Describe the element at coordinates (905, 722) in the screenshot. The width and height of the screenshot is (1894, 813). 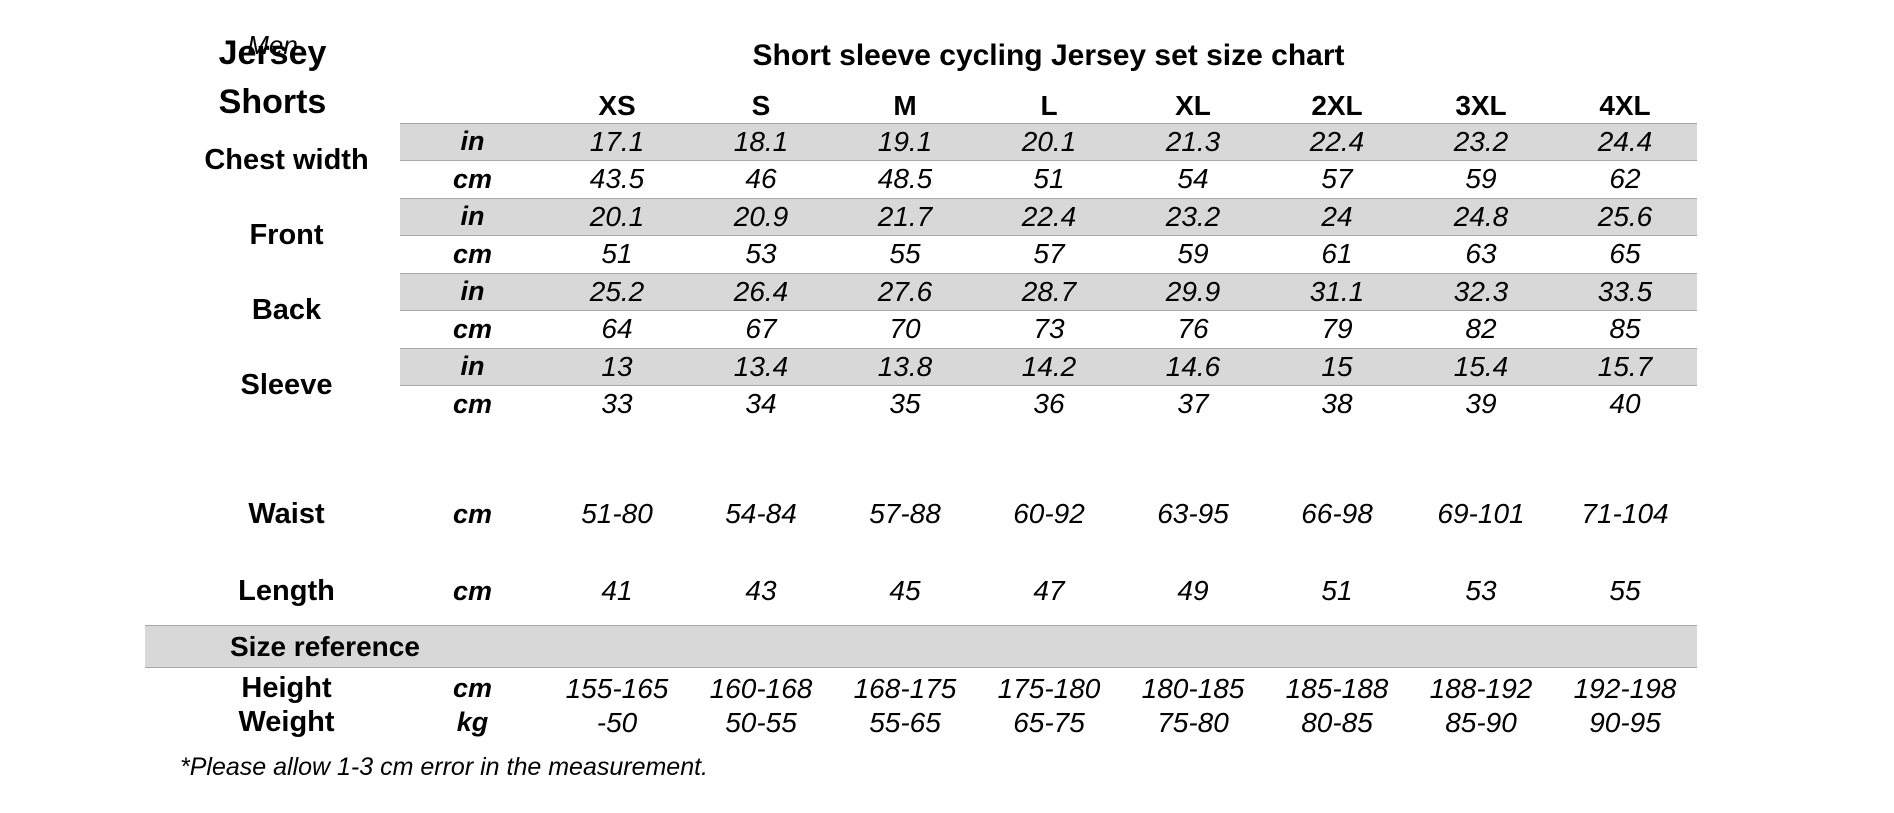
I see `cell-weight-m: 55-65` at that location.